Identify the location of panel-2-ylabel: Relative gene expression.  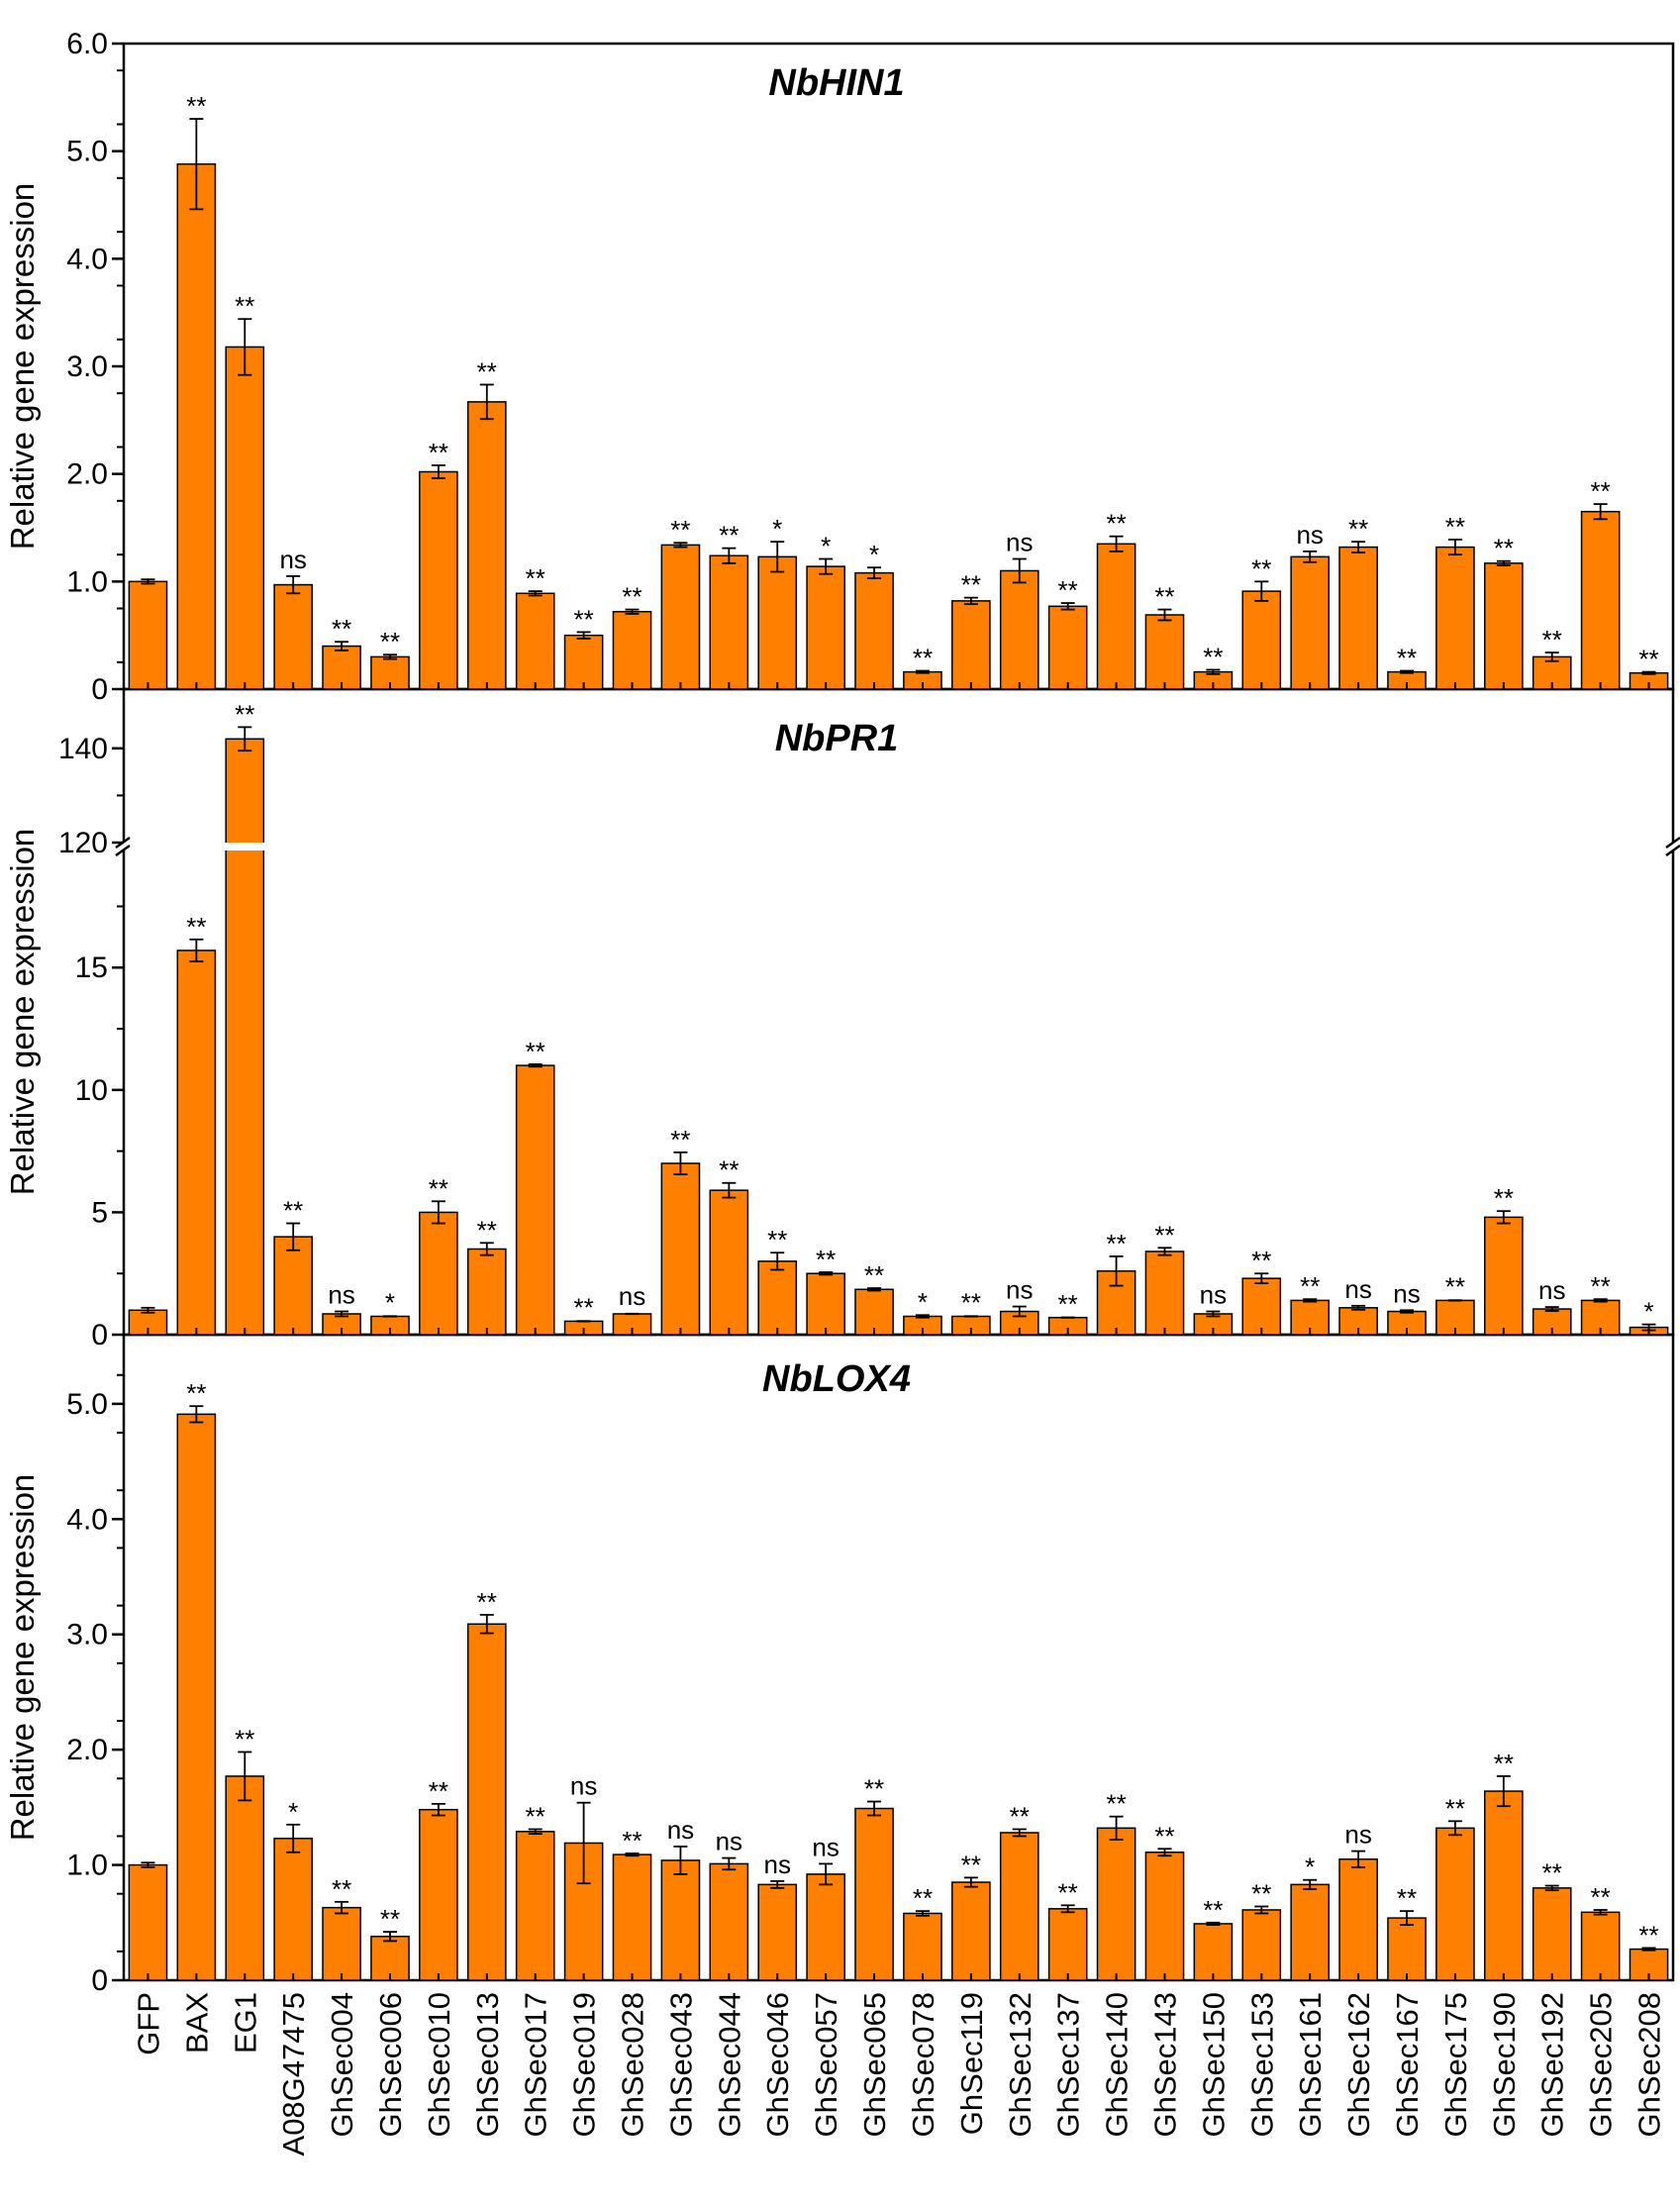
(22, 1013).